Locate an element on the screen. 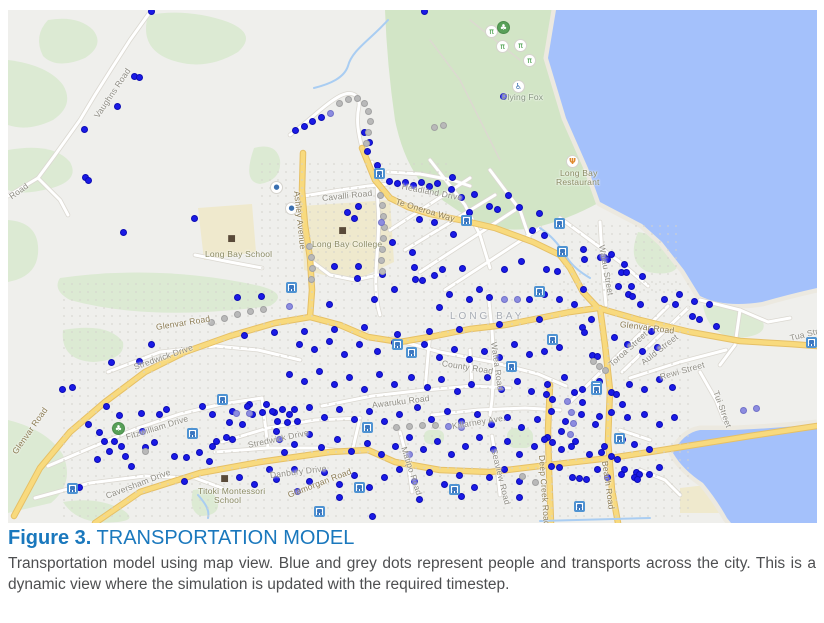 This screenshot has width=824, height=623. wheelchair-icon: ♿ is located at coordinates (518, 86).